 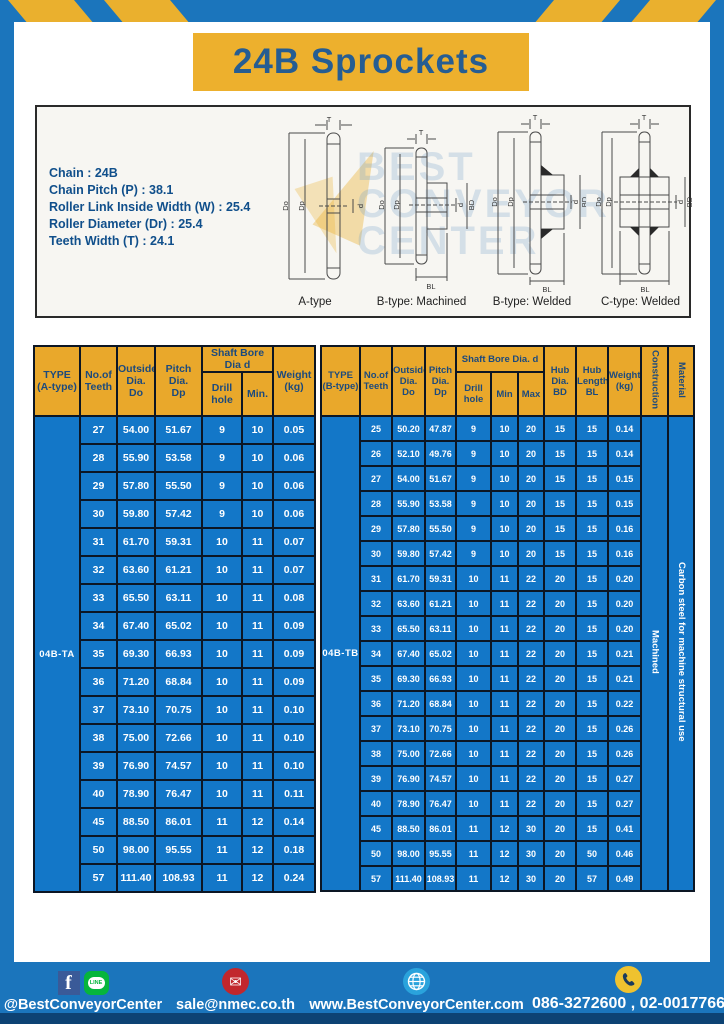 I want to click on table-row: 57 111.40 108.93 11 12 0.24, so click(x=175, y=878).